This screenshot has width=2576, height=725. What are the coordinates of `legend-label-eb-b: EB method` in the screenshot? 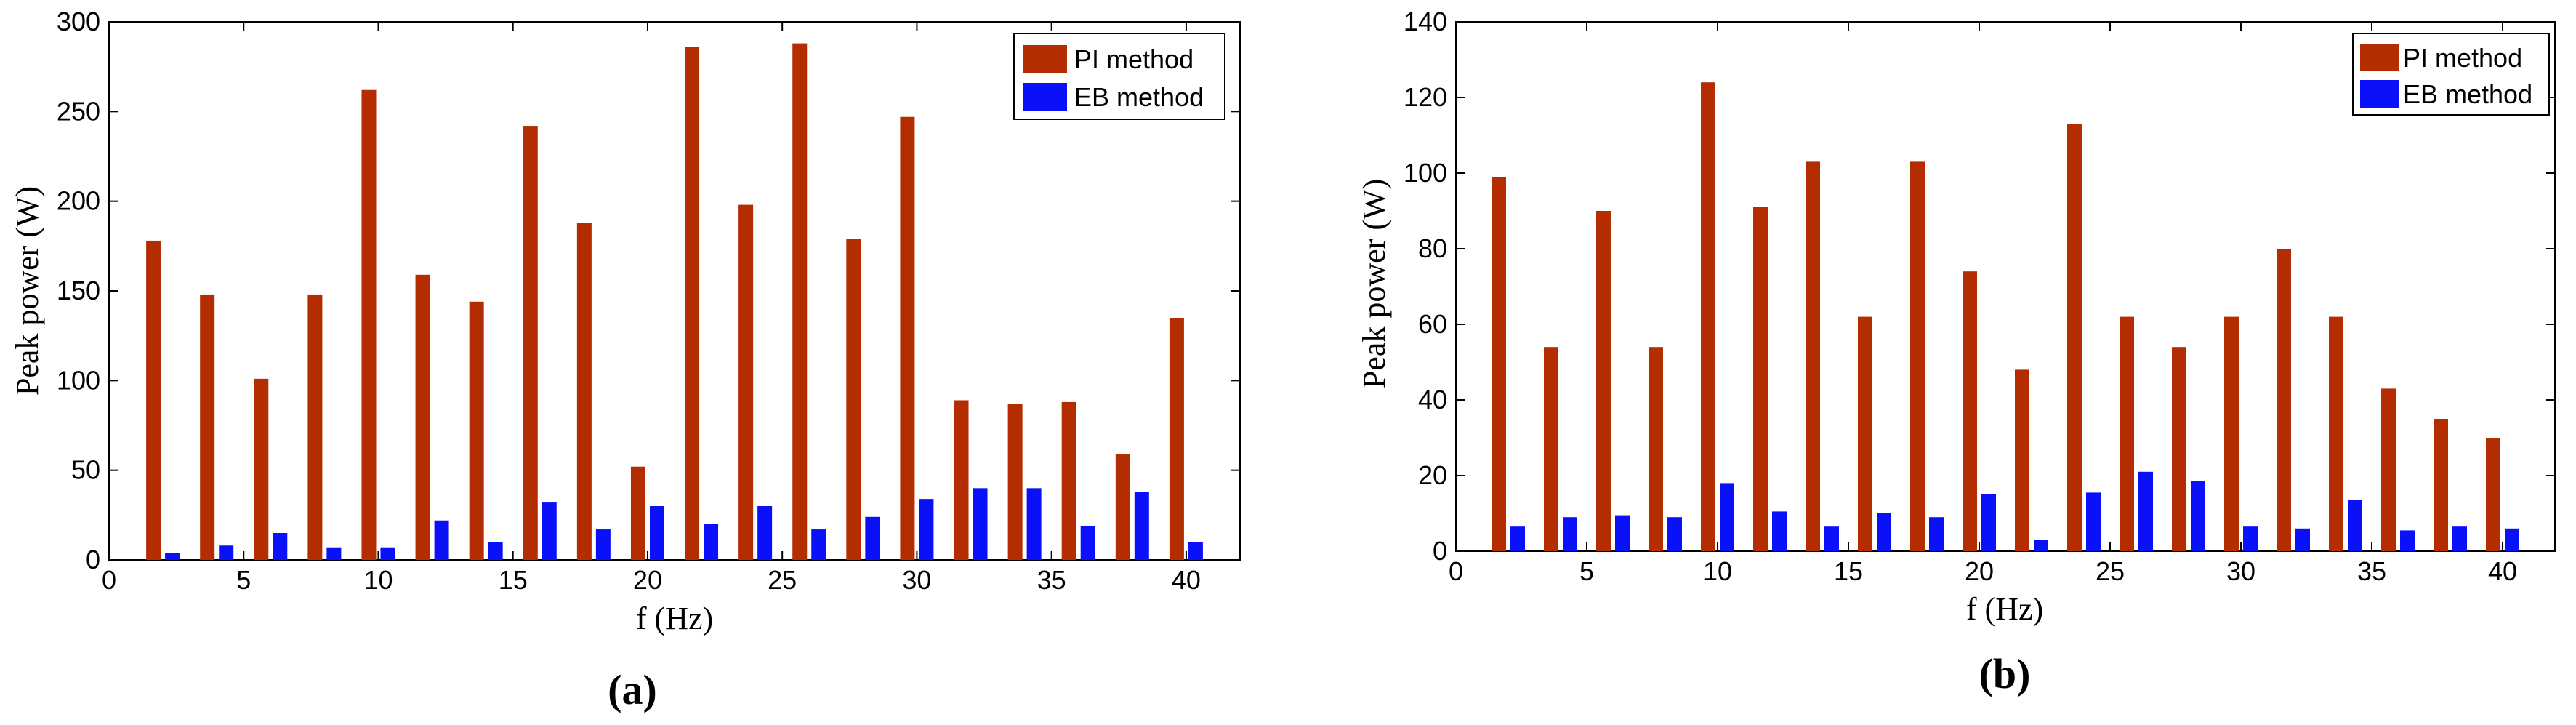 It's located at (2467, 94).